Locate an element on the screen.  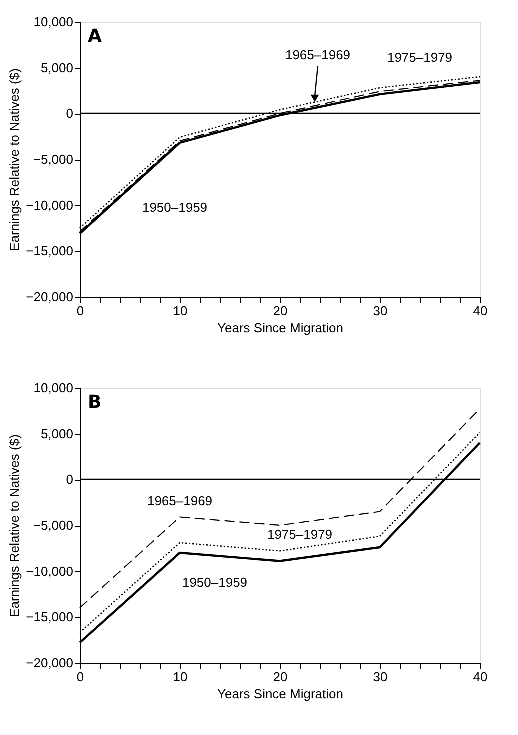
chart-title: B is located at coordinates (95, 402).